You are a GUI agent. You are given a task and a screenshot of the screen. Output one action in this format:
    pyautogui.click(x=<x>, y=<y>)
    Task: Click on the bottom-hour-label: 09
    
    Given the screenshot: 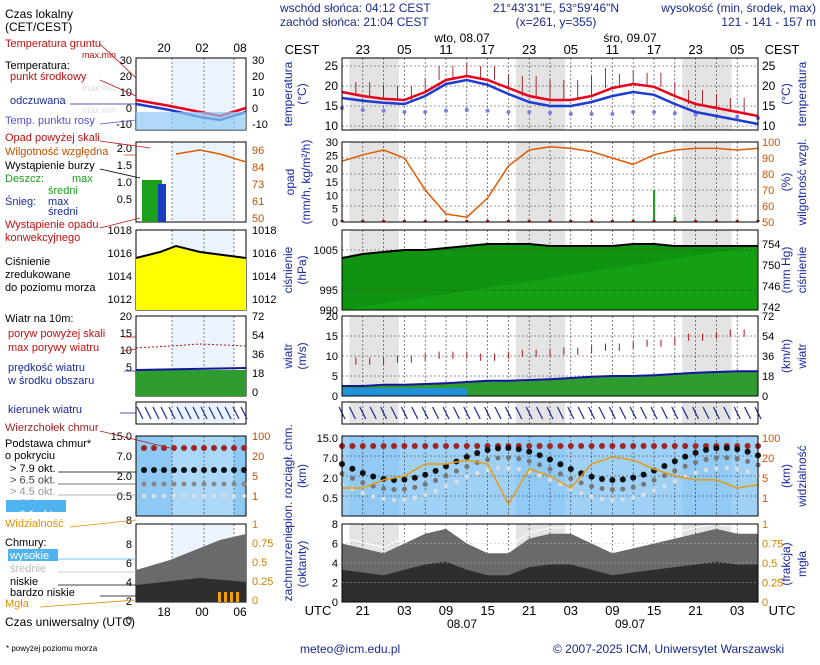 What is the action you would take?
    pyautogui.click(x=446, y=610)
    